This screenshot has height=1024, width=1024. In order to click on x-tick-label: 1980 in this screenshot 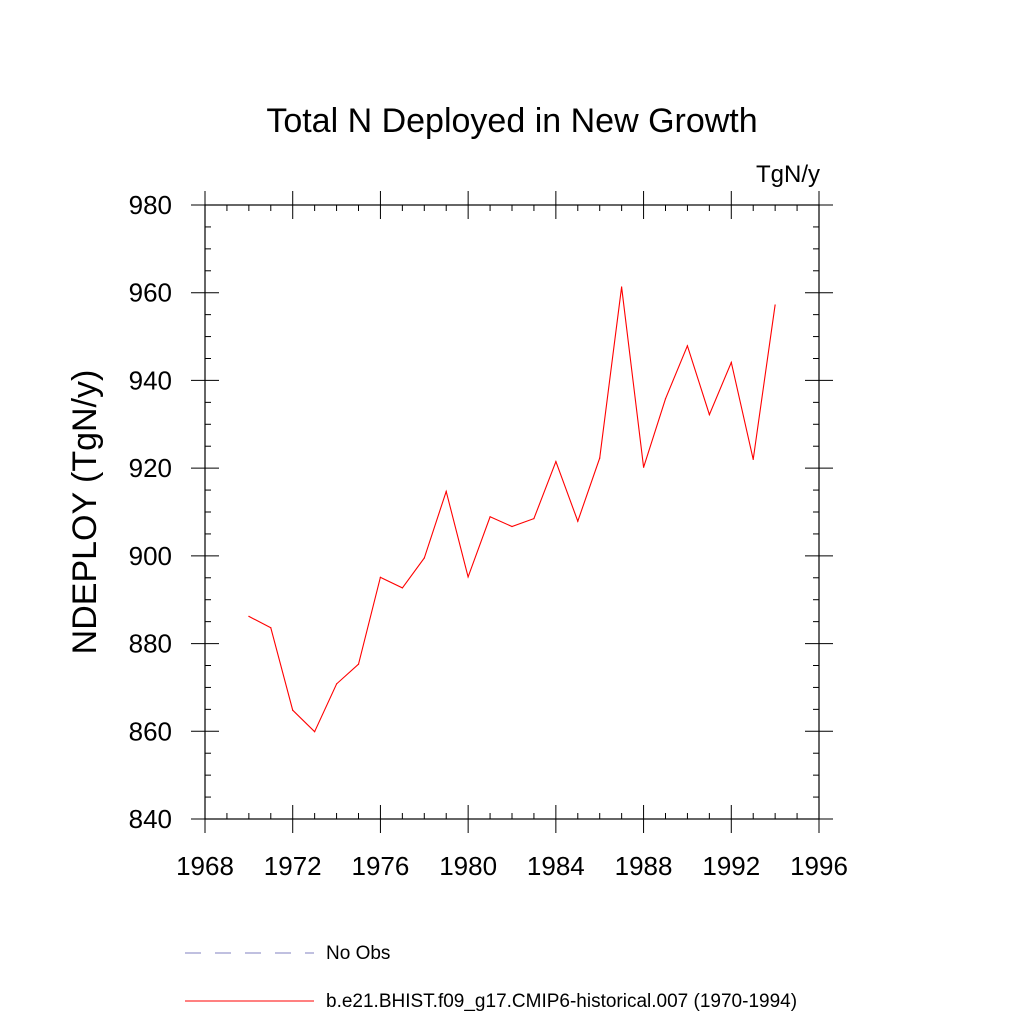, I will do `click(468, 866)`.